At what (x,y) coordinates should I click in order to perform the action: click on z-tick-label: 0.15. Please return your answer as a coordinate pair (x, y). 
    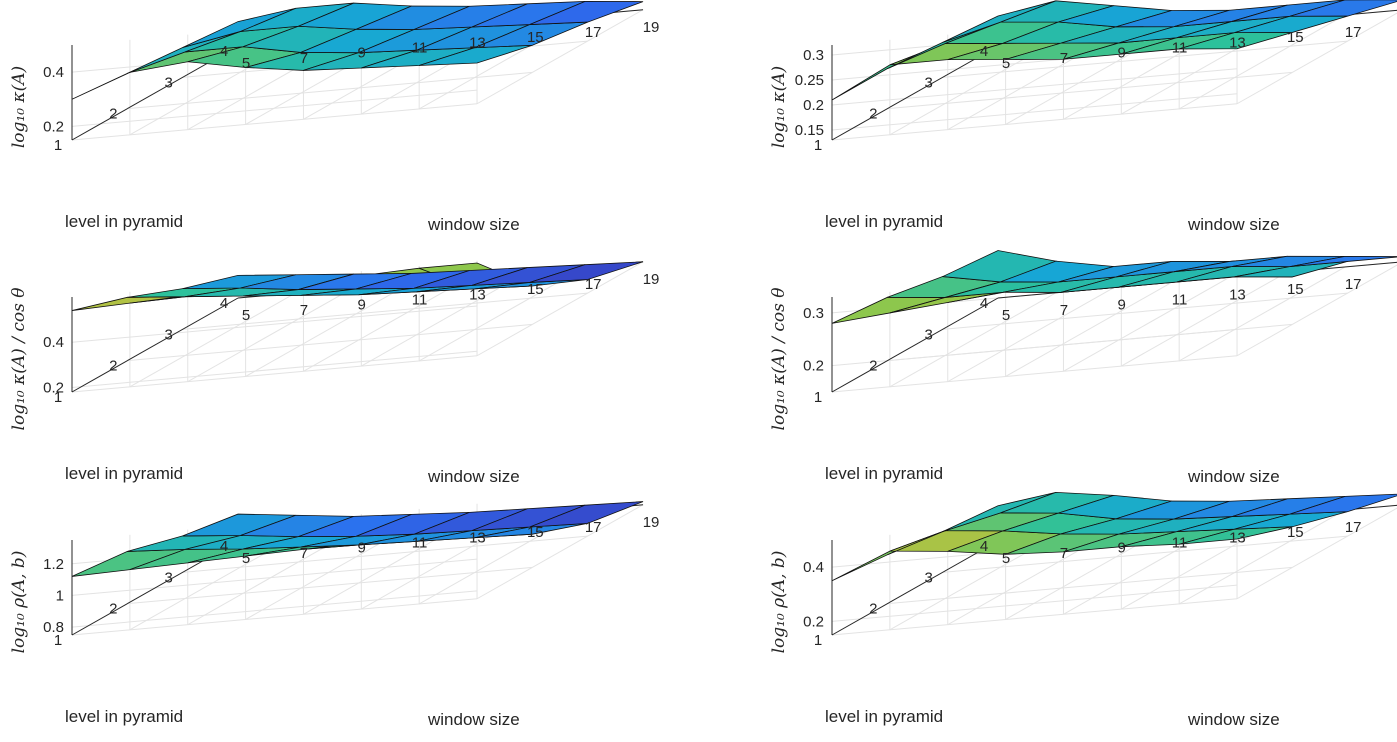
    Looking at the image, I should click on (809, 130).